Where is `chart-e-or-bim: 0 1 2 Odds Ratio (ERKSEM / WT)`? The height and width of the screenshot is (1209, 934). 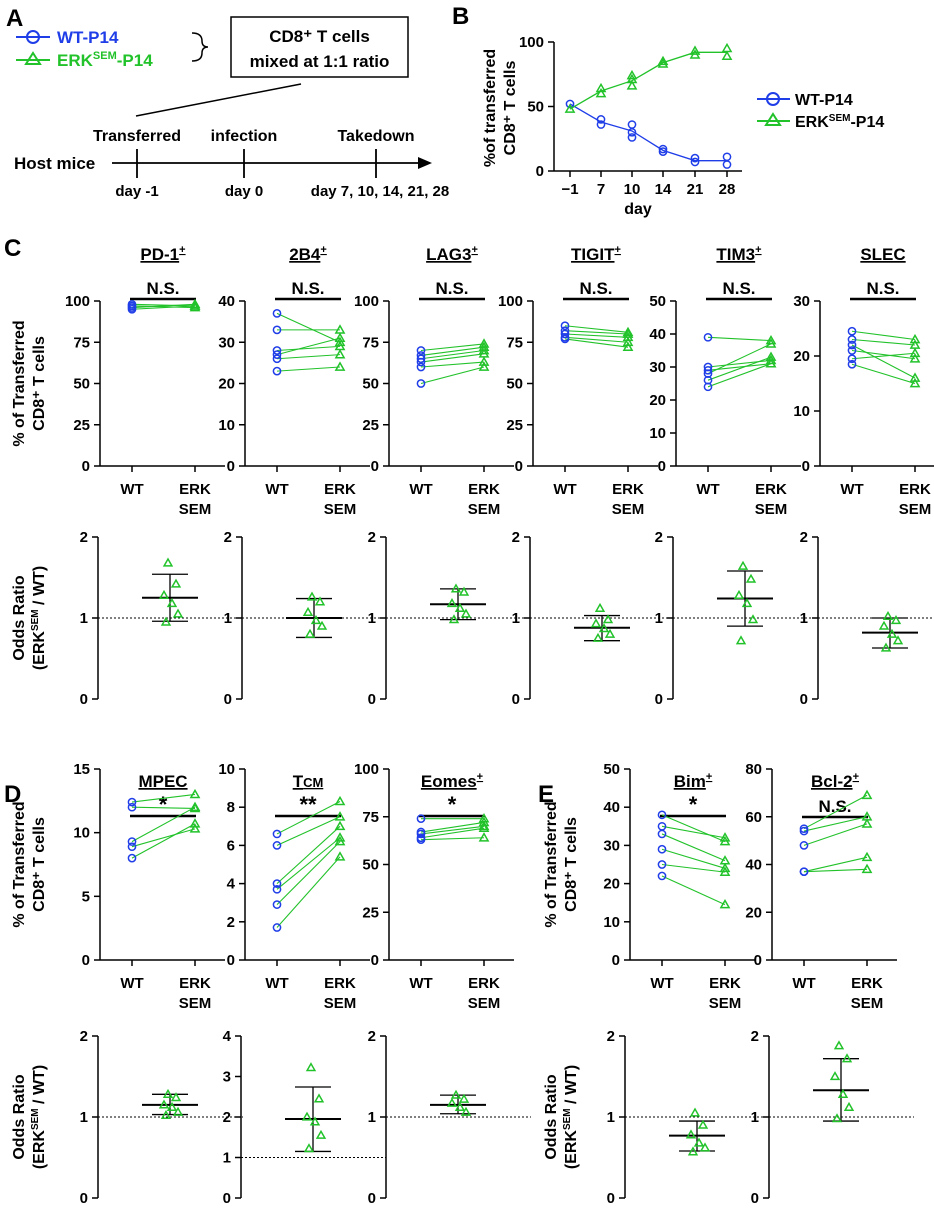
chart-e-or-bim: 0 1 2 Odds Ratio (ERKSEM / WT) is located at coordinates (656, 1117).